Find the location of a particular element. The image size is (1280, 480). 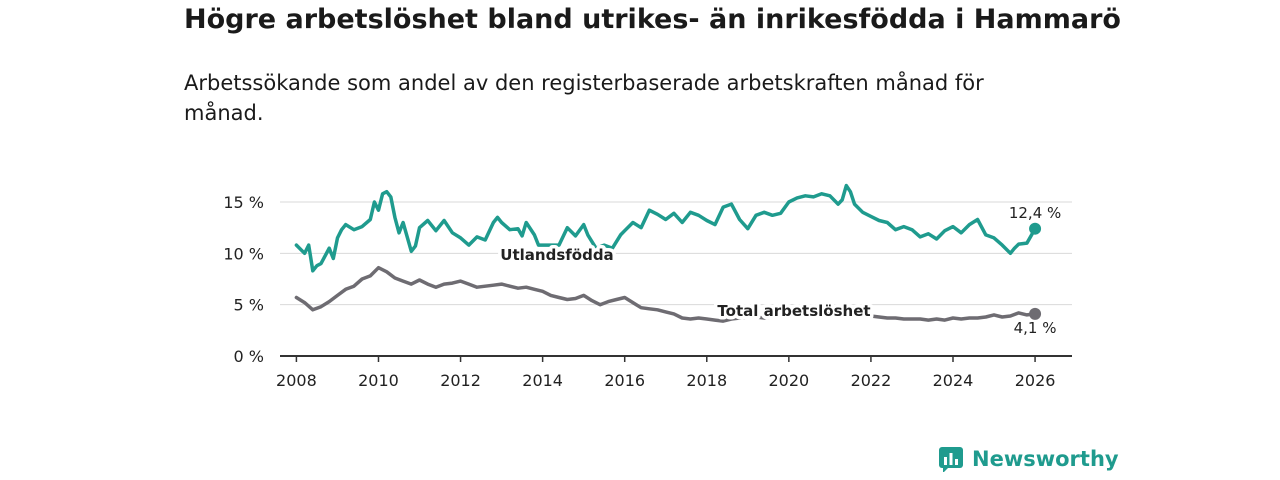

newsworthy-logo-icon is located at coordinates (951, 459).